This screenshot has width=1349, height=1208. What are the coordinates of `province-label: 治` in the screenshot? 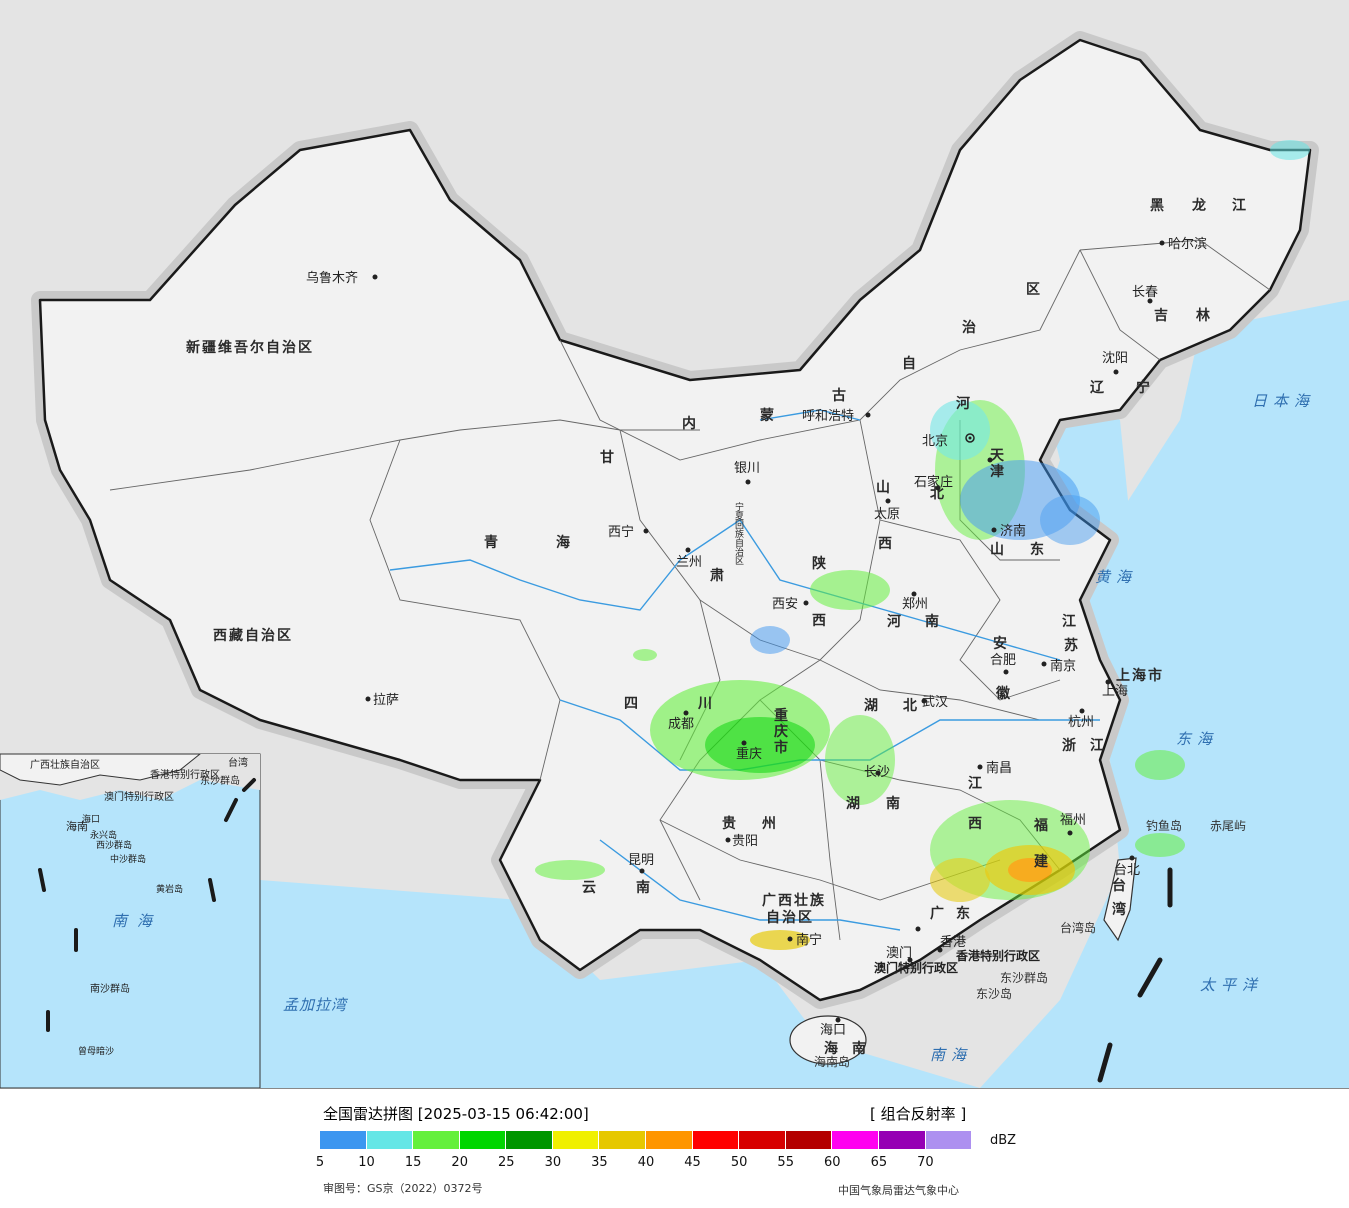 It's located at (970, 327).